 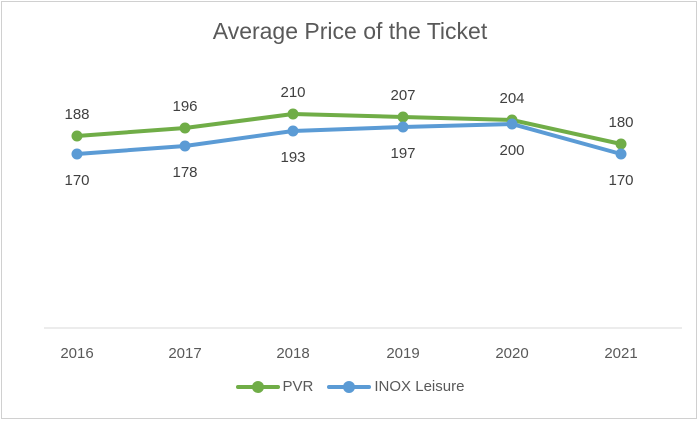 I want to click on data-label: 188, so click(x=76, y=114).